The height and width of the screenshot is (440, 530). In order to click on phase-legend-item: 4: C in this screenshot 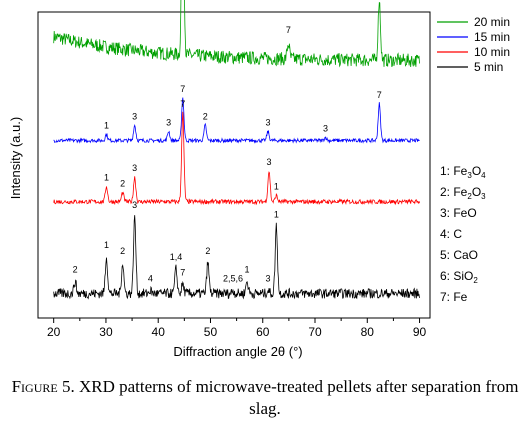, I will do `click(451, 234)`.